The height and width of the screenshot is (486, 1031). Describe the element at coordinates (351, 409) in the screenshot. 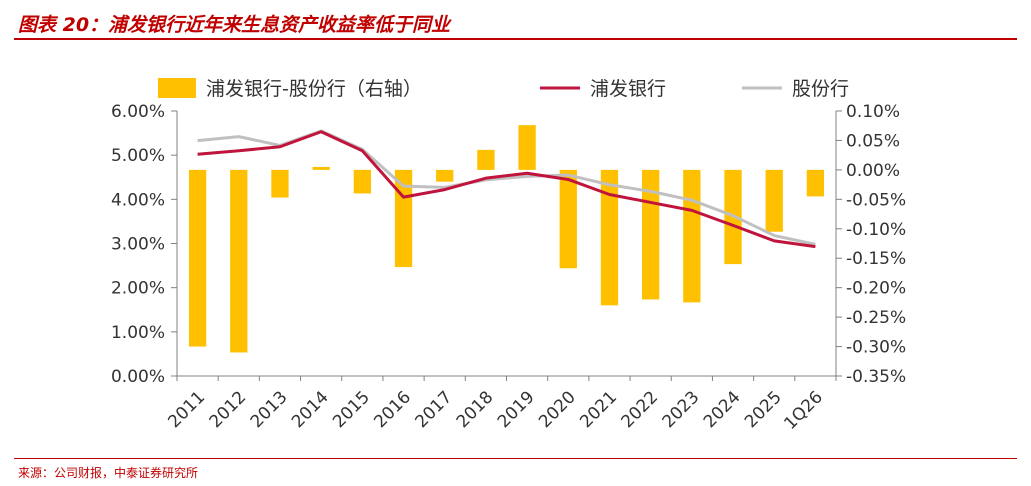

I see `x-tick-label: 2015` at that location.